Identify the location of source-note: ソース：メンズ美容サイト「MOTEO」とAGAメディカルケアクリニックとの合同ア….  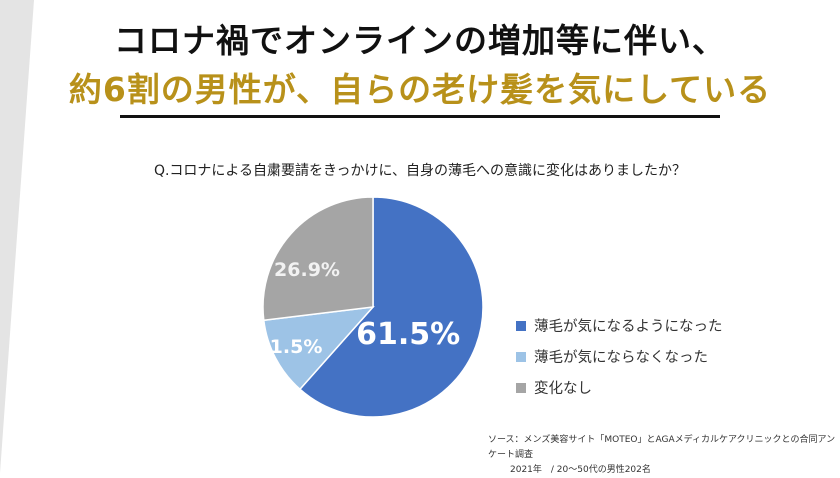
(664, 455).